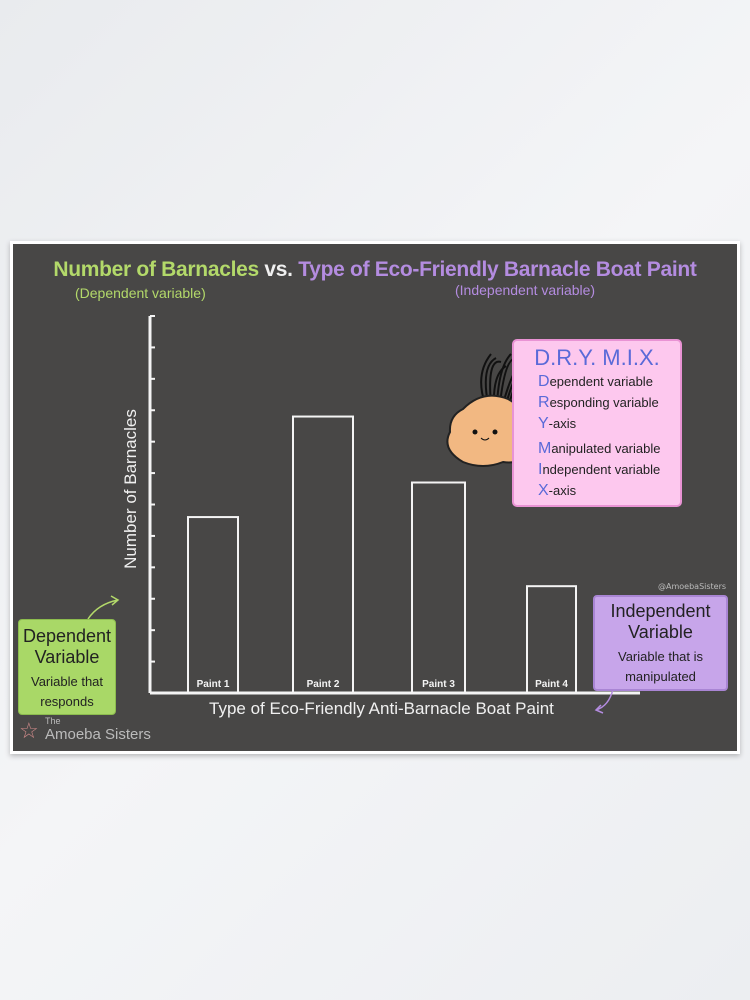  I want to click on title-dependent: Number of Barnacles, so click(156, 269).